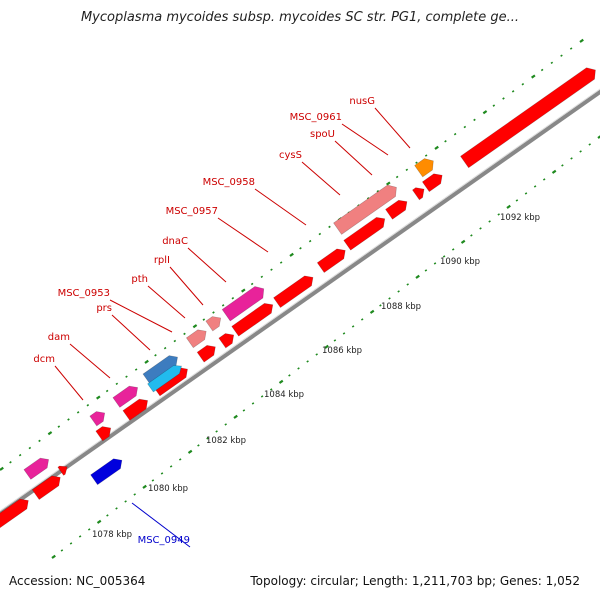 The width and height of the screenshot is (600, 600). I want to click on gene-label-dam: dam, so click(59, 337).